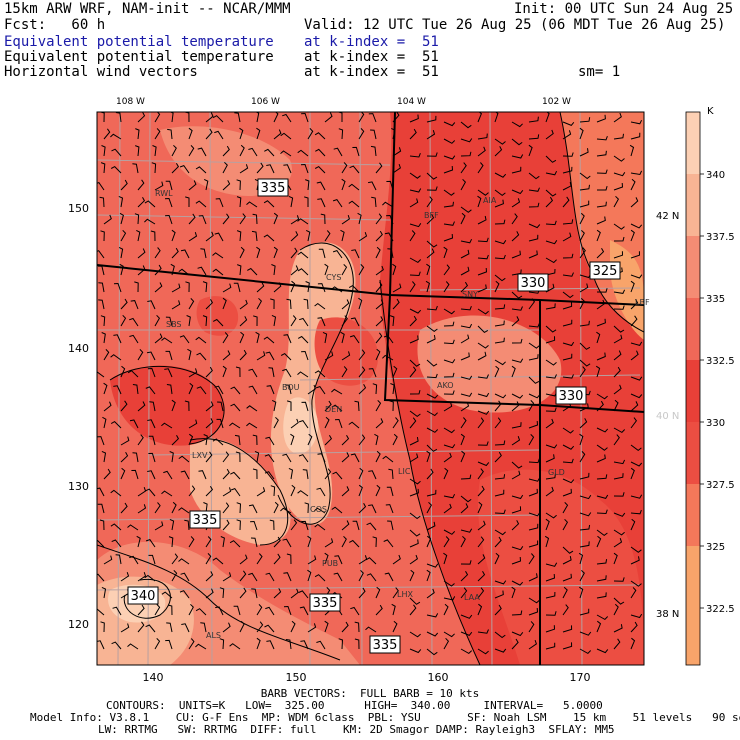 The image size is (740, 740). Describe the element at coordinates (371, 42) in the screenshot. I see `field1-level: at k-index = 51` at that location.